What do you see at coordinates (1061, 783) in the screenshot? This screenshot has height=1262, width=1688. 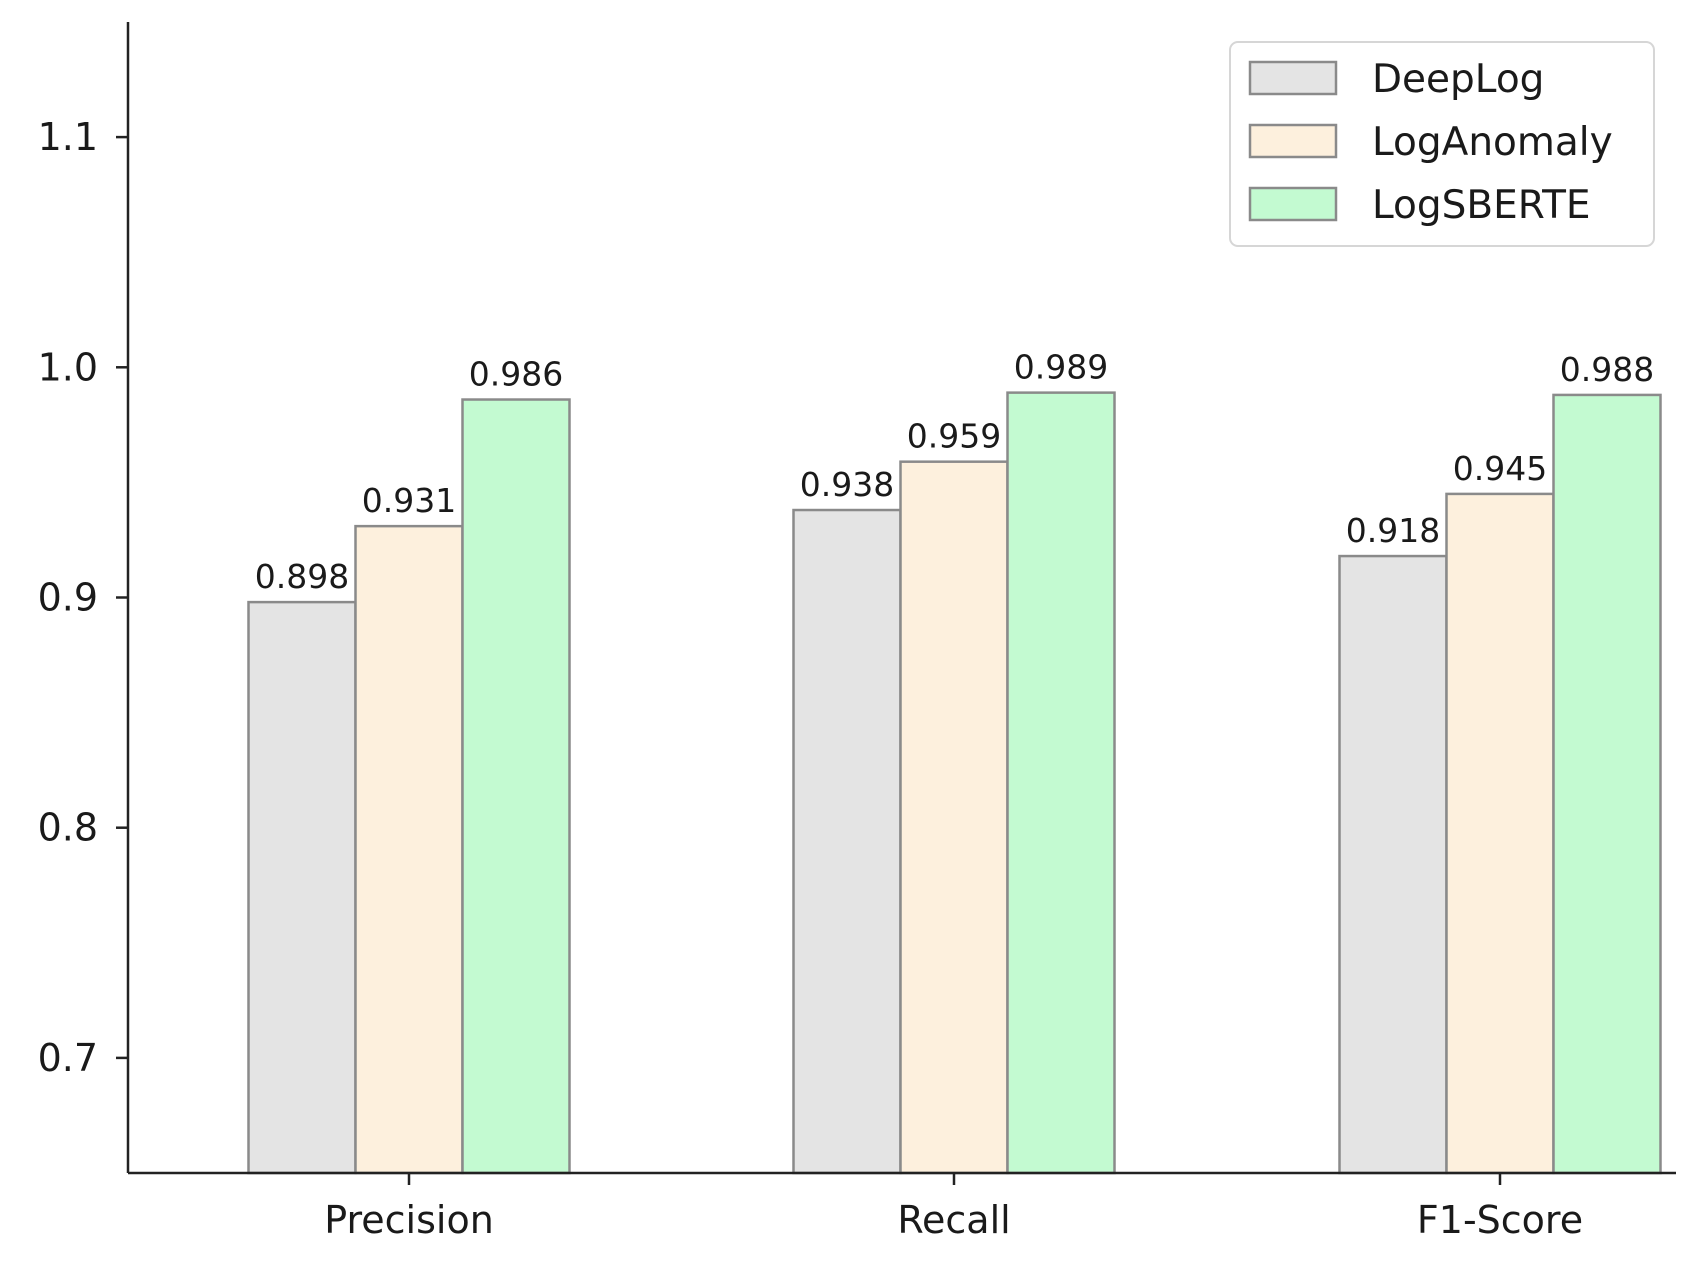 I see `bar-logsberte-recall` at bounding box center [1061, 783].